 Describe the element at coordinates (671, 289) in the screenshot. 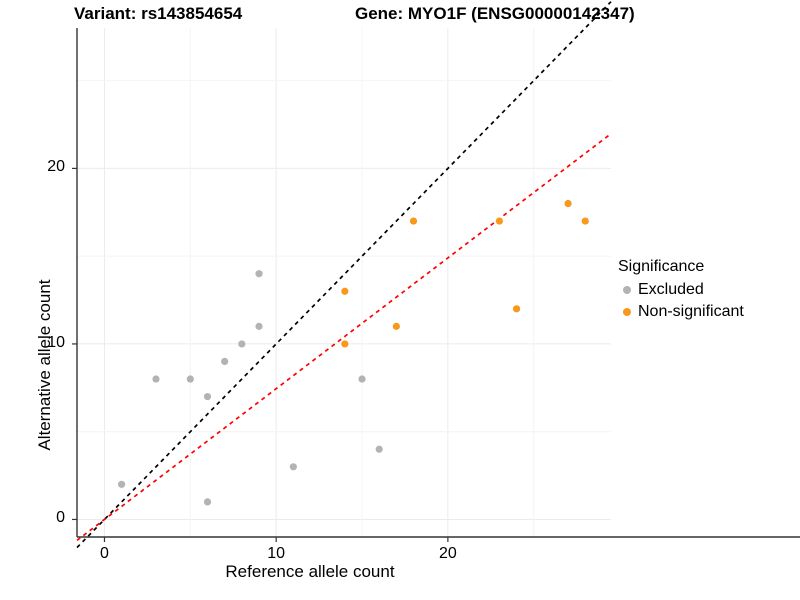

I see `legend-item-label: Excluded` at that location.